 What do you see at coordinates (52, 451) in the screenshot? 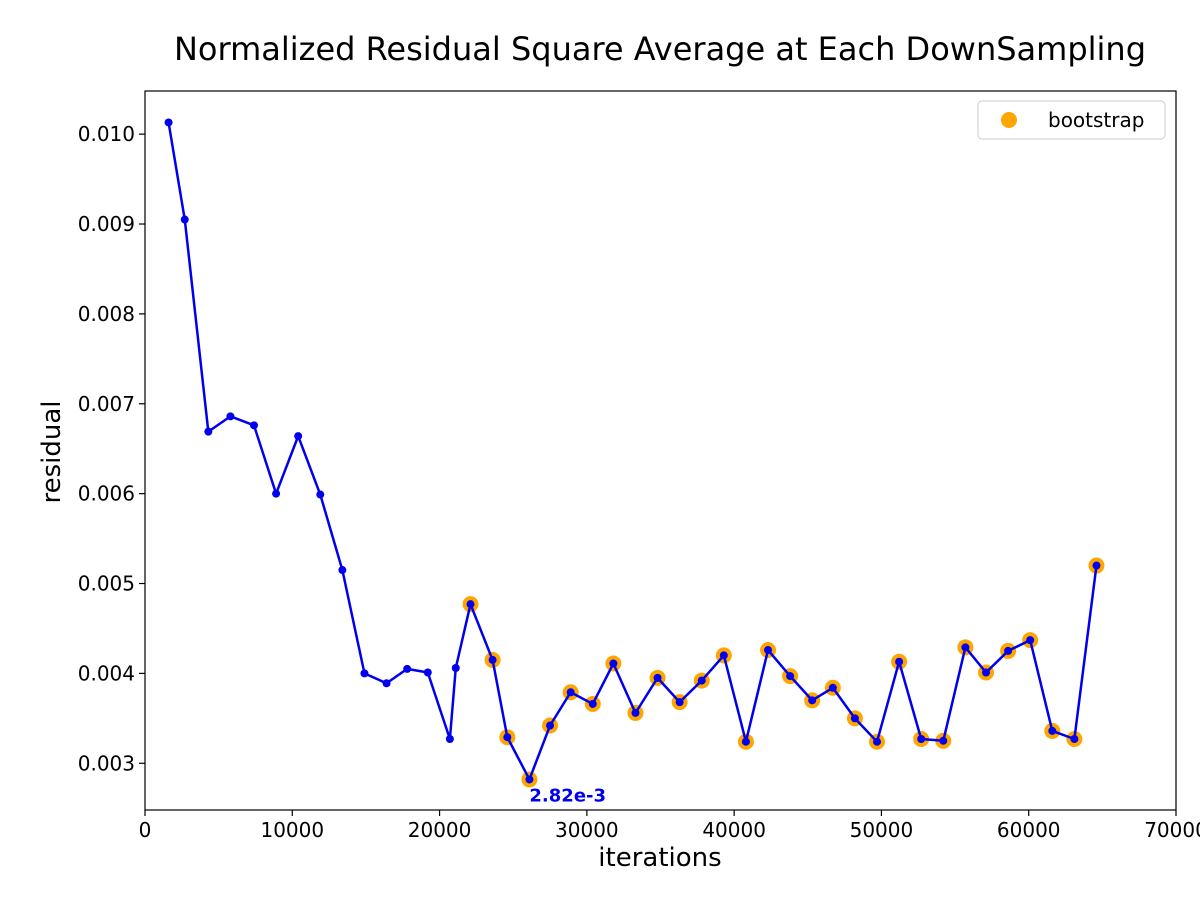
I see `y-axis-label: residual` at bounding box center [52, 451].